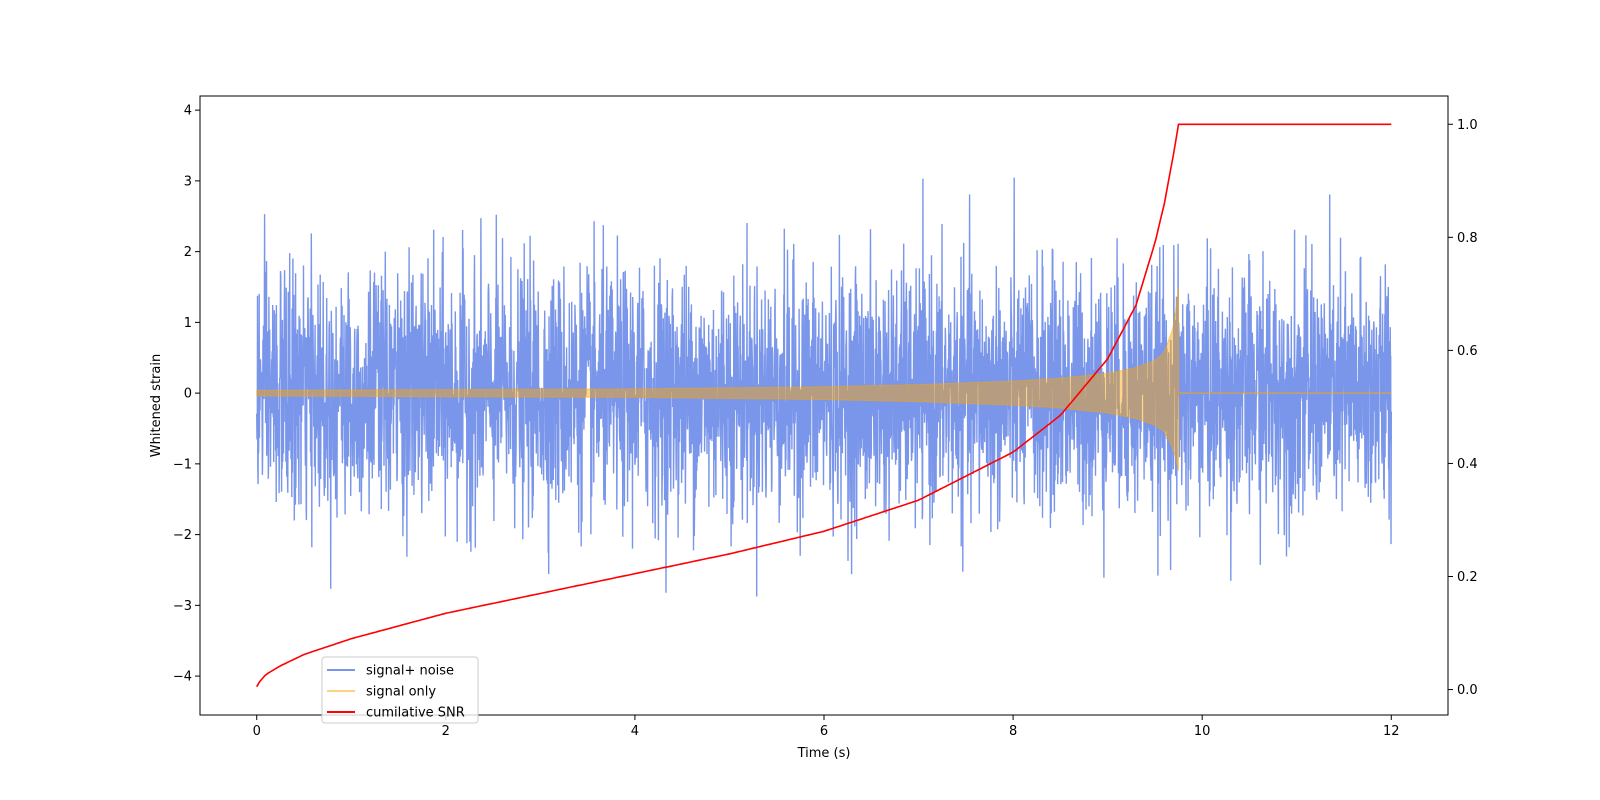 This screenshot has height=800, width=1600. I want to click on legend: signal+ noise signal only cumilative SNR, so click(400, 690).